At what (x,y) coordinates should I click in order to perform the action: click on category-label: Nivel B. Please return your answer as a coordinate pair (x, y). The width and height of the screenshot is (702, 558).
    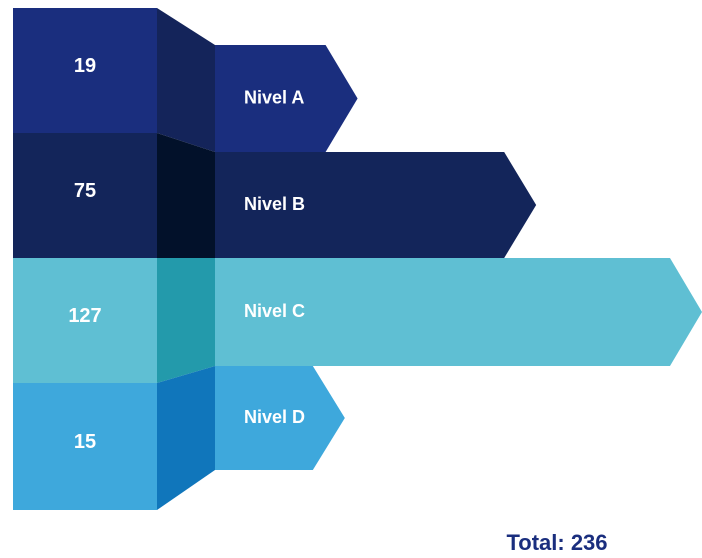
    Looking at the image, I should click on (274, 204).